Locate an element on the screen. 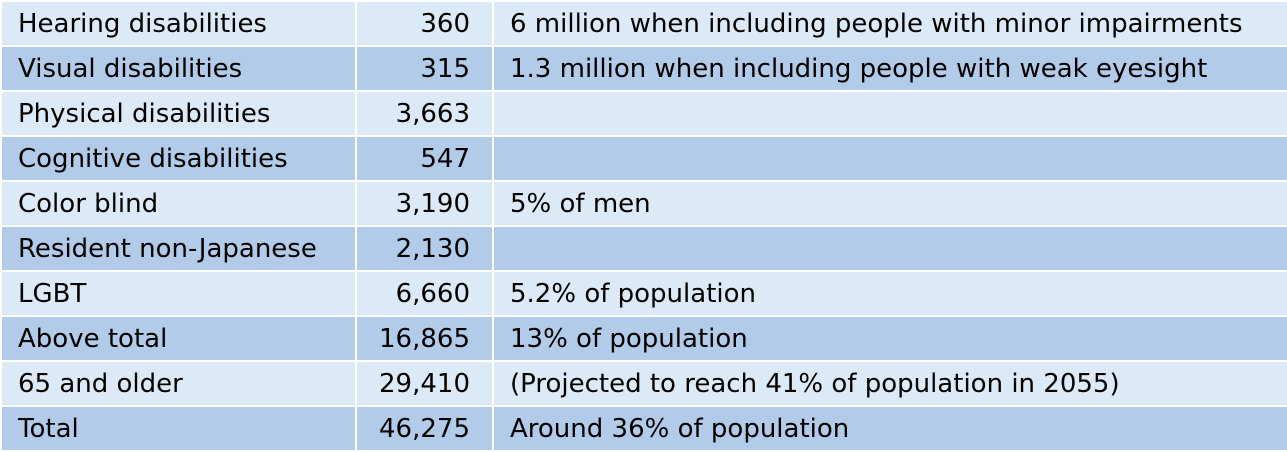 Image resolution: width=1287 pixels, height=452 pixels. table-row: Total 46,275 Around 36% of population is located at coordinates (643, 428).